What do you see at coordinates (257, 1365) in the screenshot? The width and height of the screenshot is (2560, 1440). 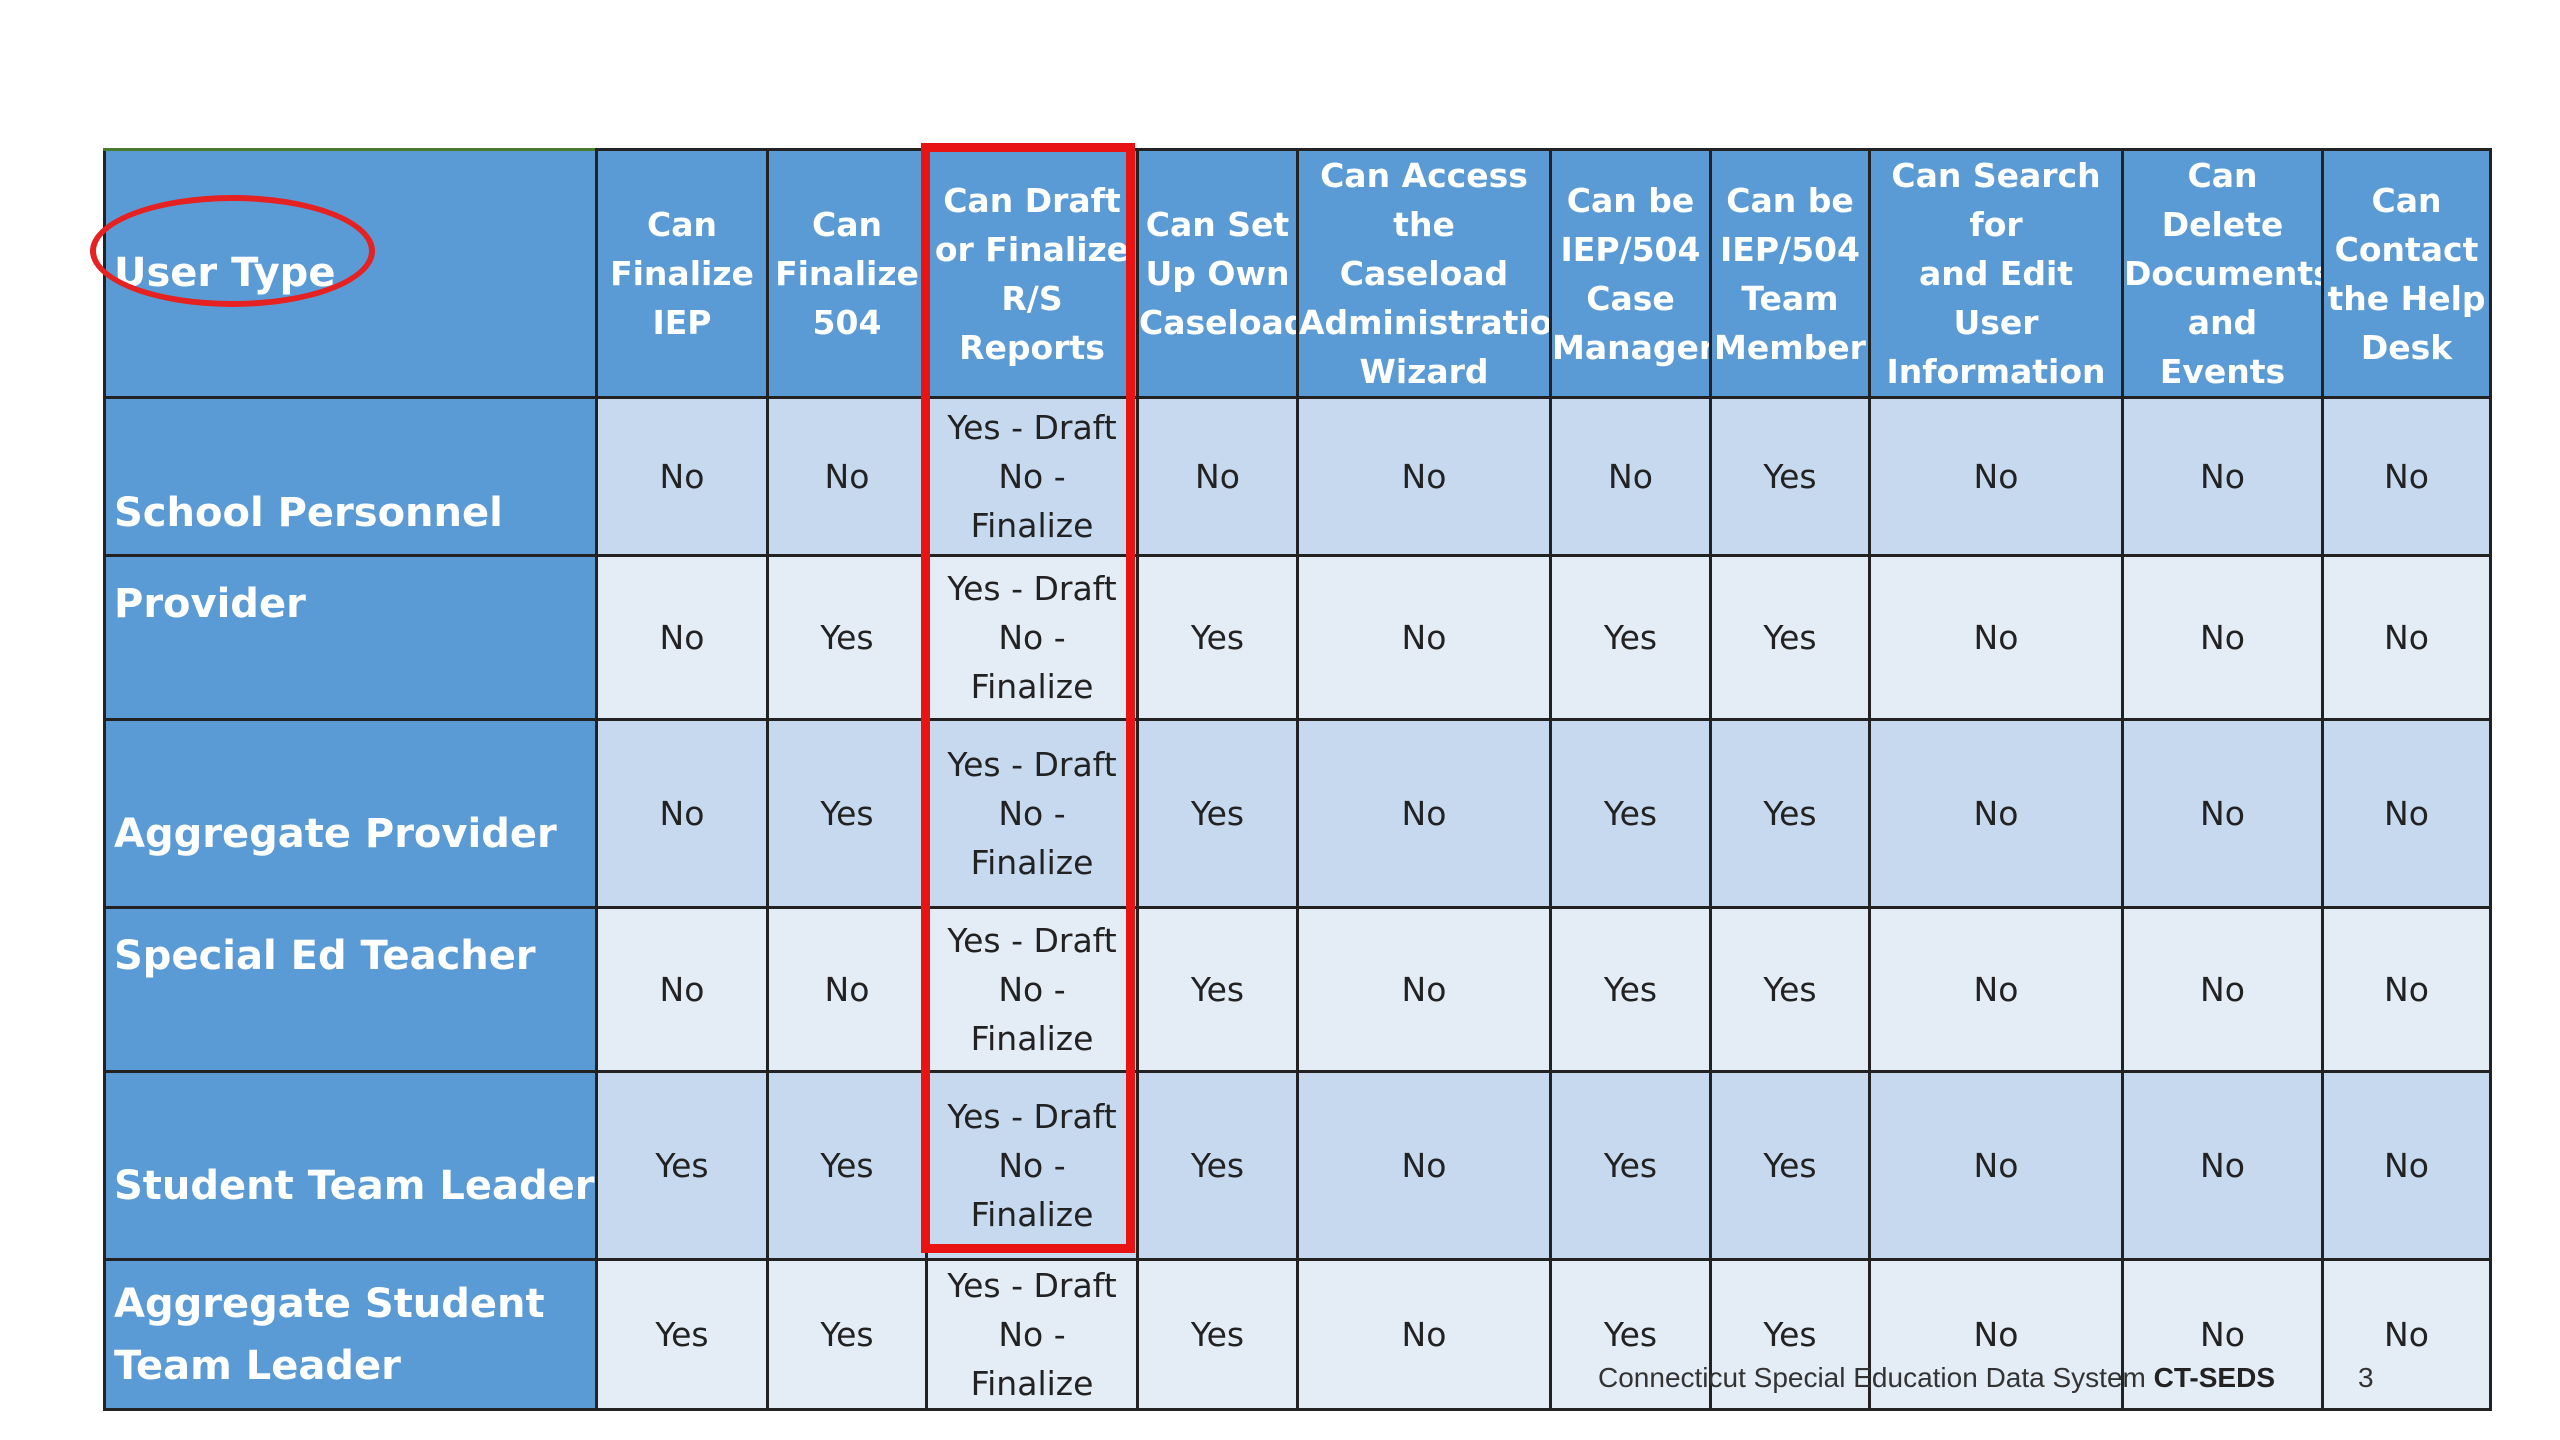 I see `user-type-label: Team Leader` at bounding box center [257, 1365].